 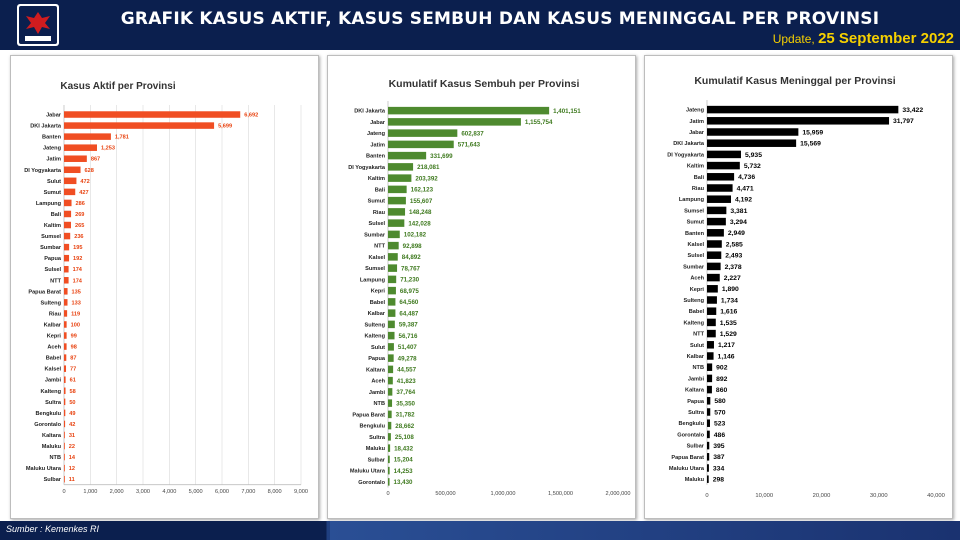 I want to click on data-label: 192, so click(x=77, y=259).